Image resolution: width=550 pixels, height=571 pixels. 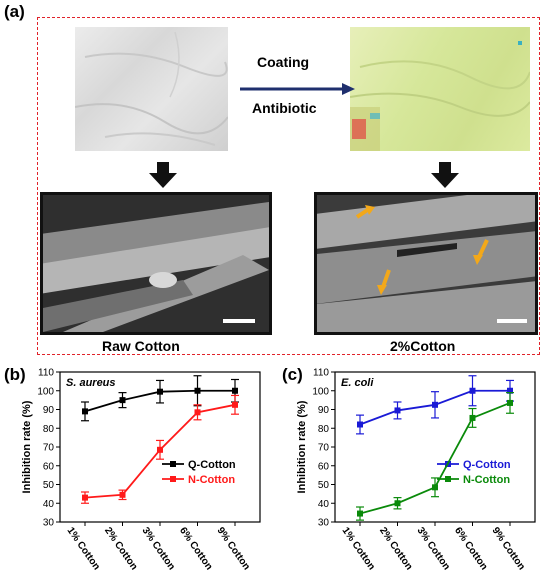 I want to click on chart-title: S. aureus, so click(x=91, y=383).